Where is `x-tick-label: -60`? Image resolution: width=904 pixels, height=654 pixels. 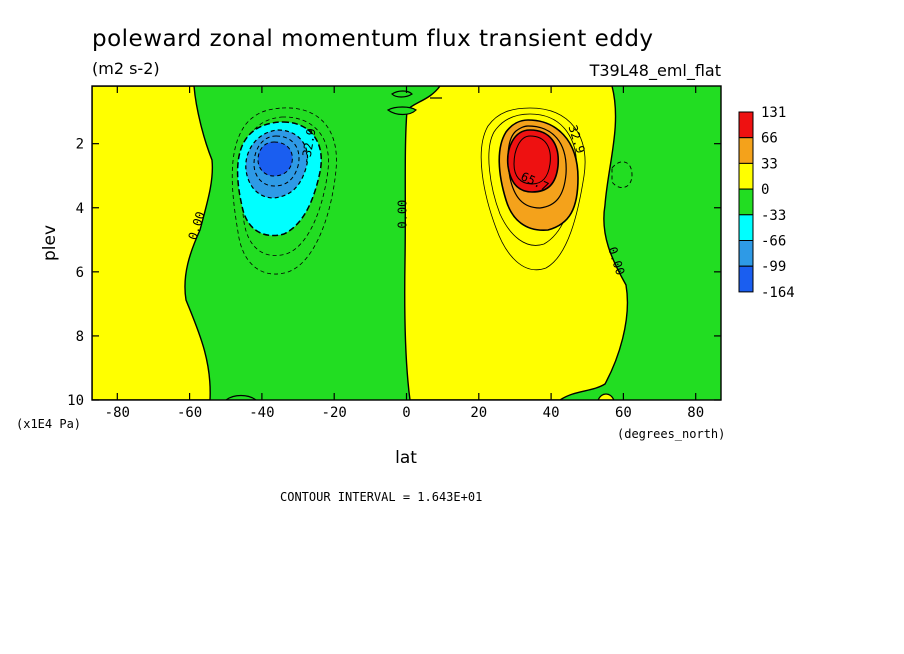 x-tick-label: -60 is located at coordinates (189, 413).